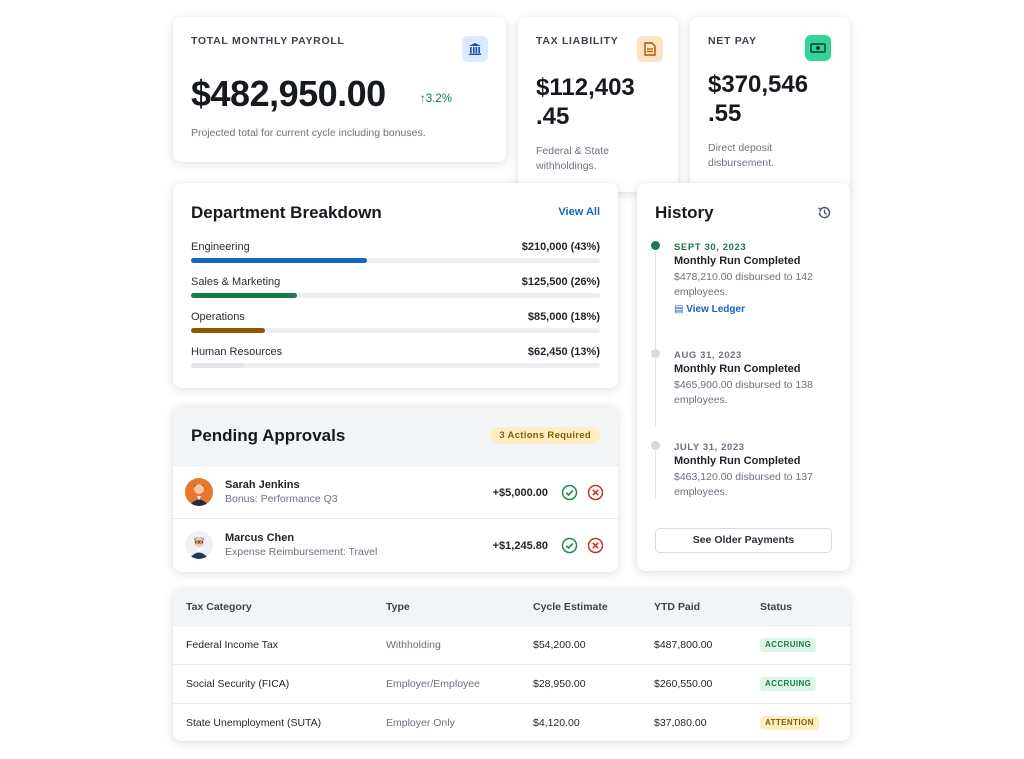  Describe the element at coordinates (740, 148) in the screenshot. I see `net-pay-sub-line1: Direct deposit` at that location.